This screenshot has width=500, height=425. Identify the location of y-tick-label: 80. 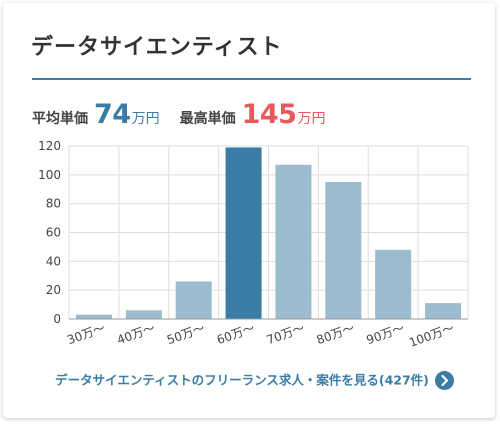
(53, 204).